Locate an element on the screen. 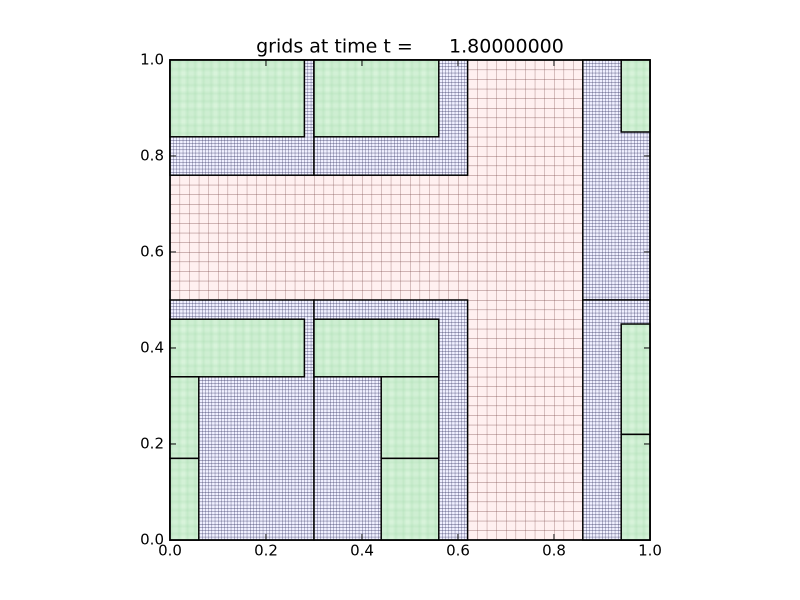  x-tick-label: 0.0 is located at coordinates (170, 551).